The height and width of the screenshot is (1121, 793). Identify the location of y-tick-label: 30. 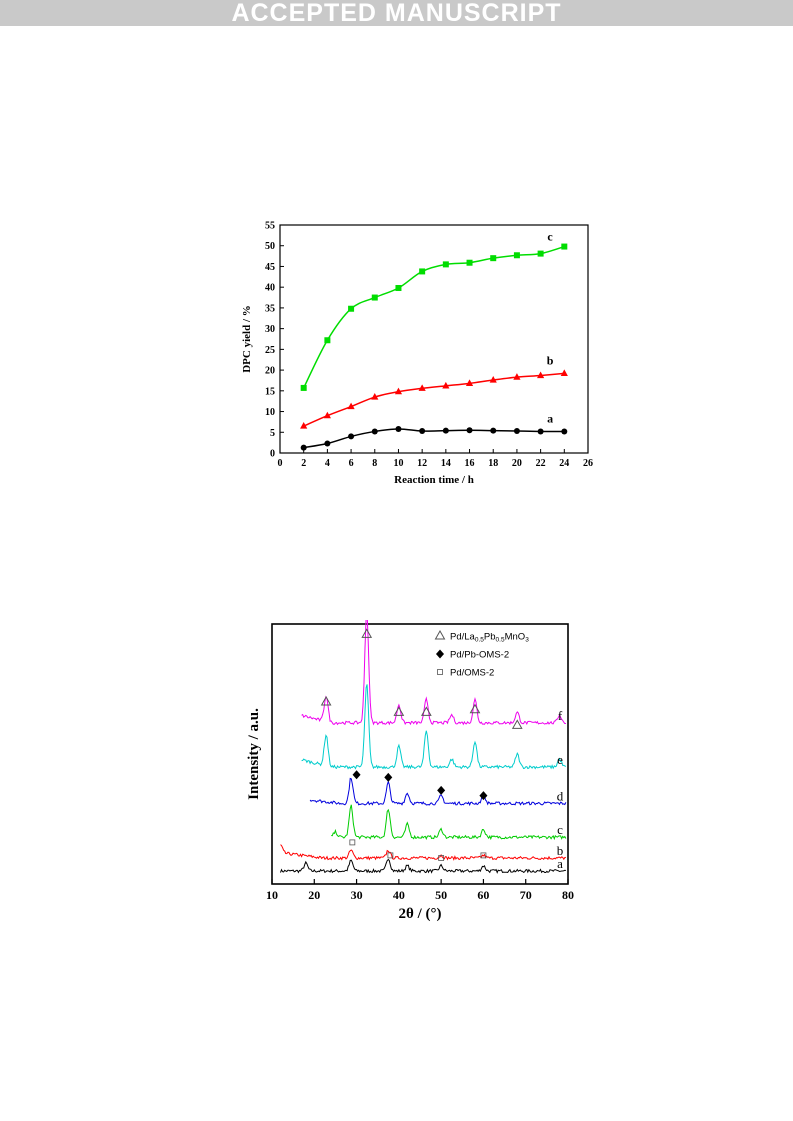
(270, 329).